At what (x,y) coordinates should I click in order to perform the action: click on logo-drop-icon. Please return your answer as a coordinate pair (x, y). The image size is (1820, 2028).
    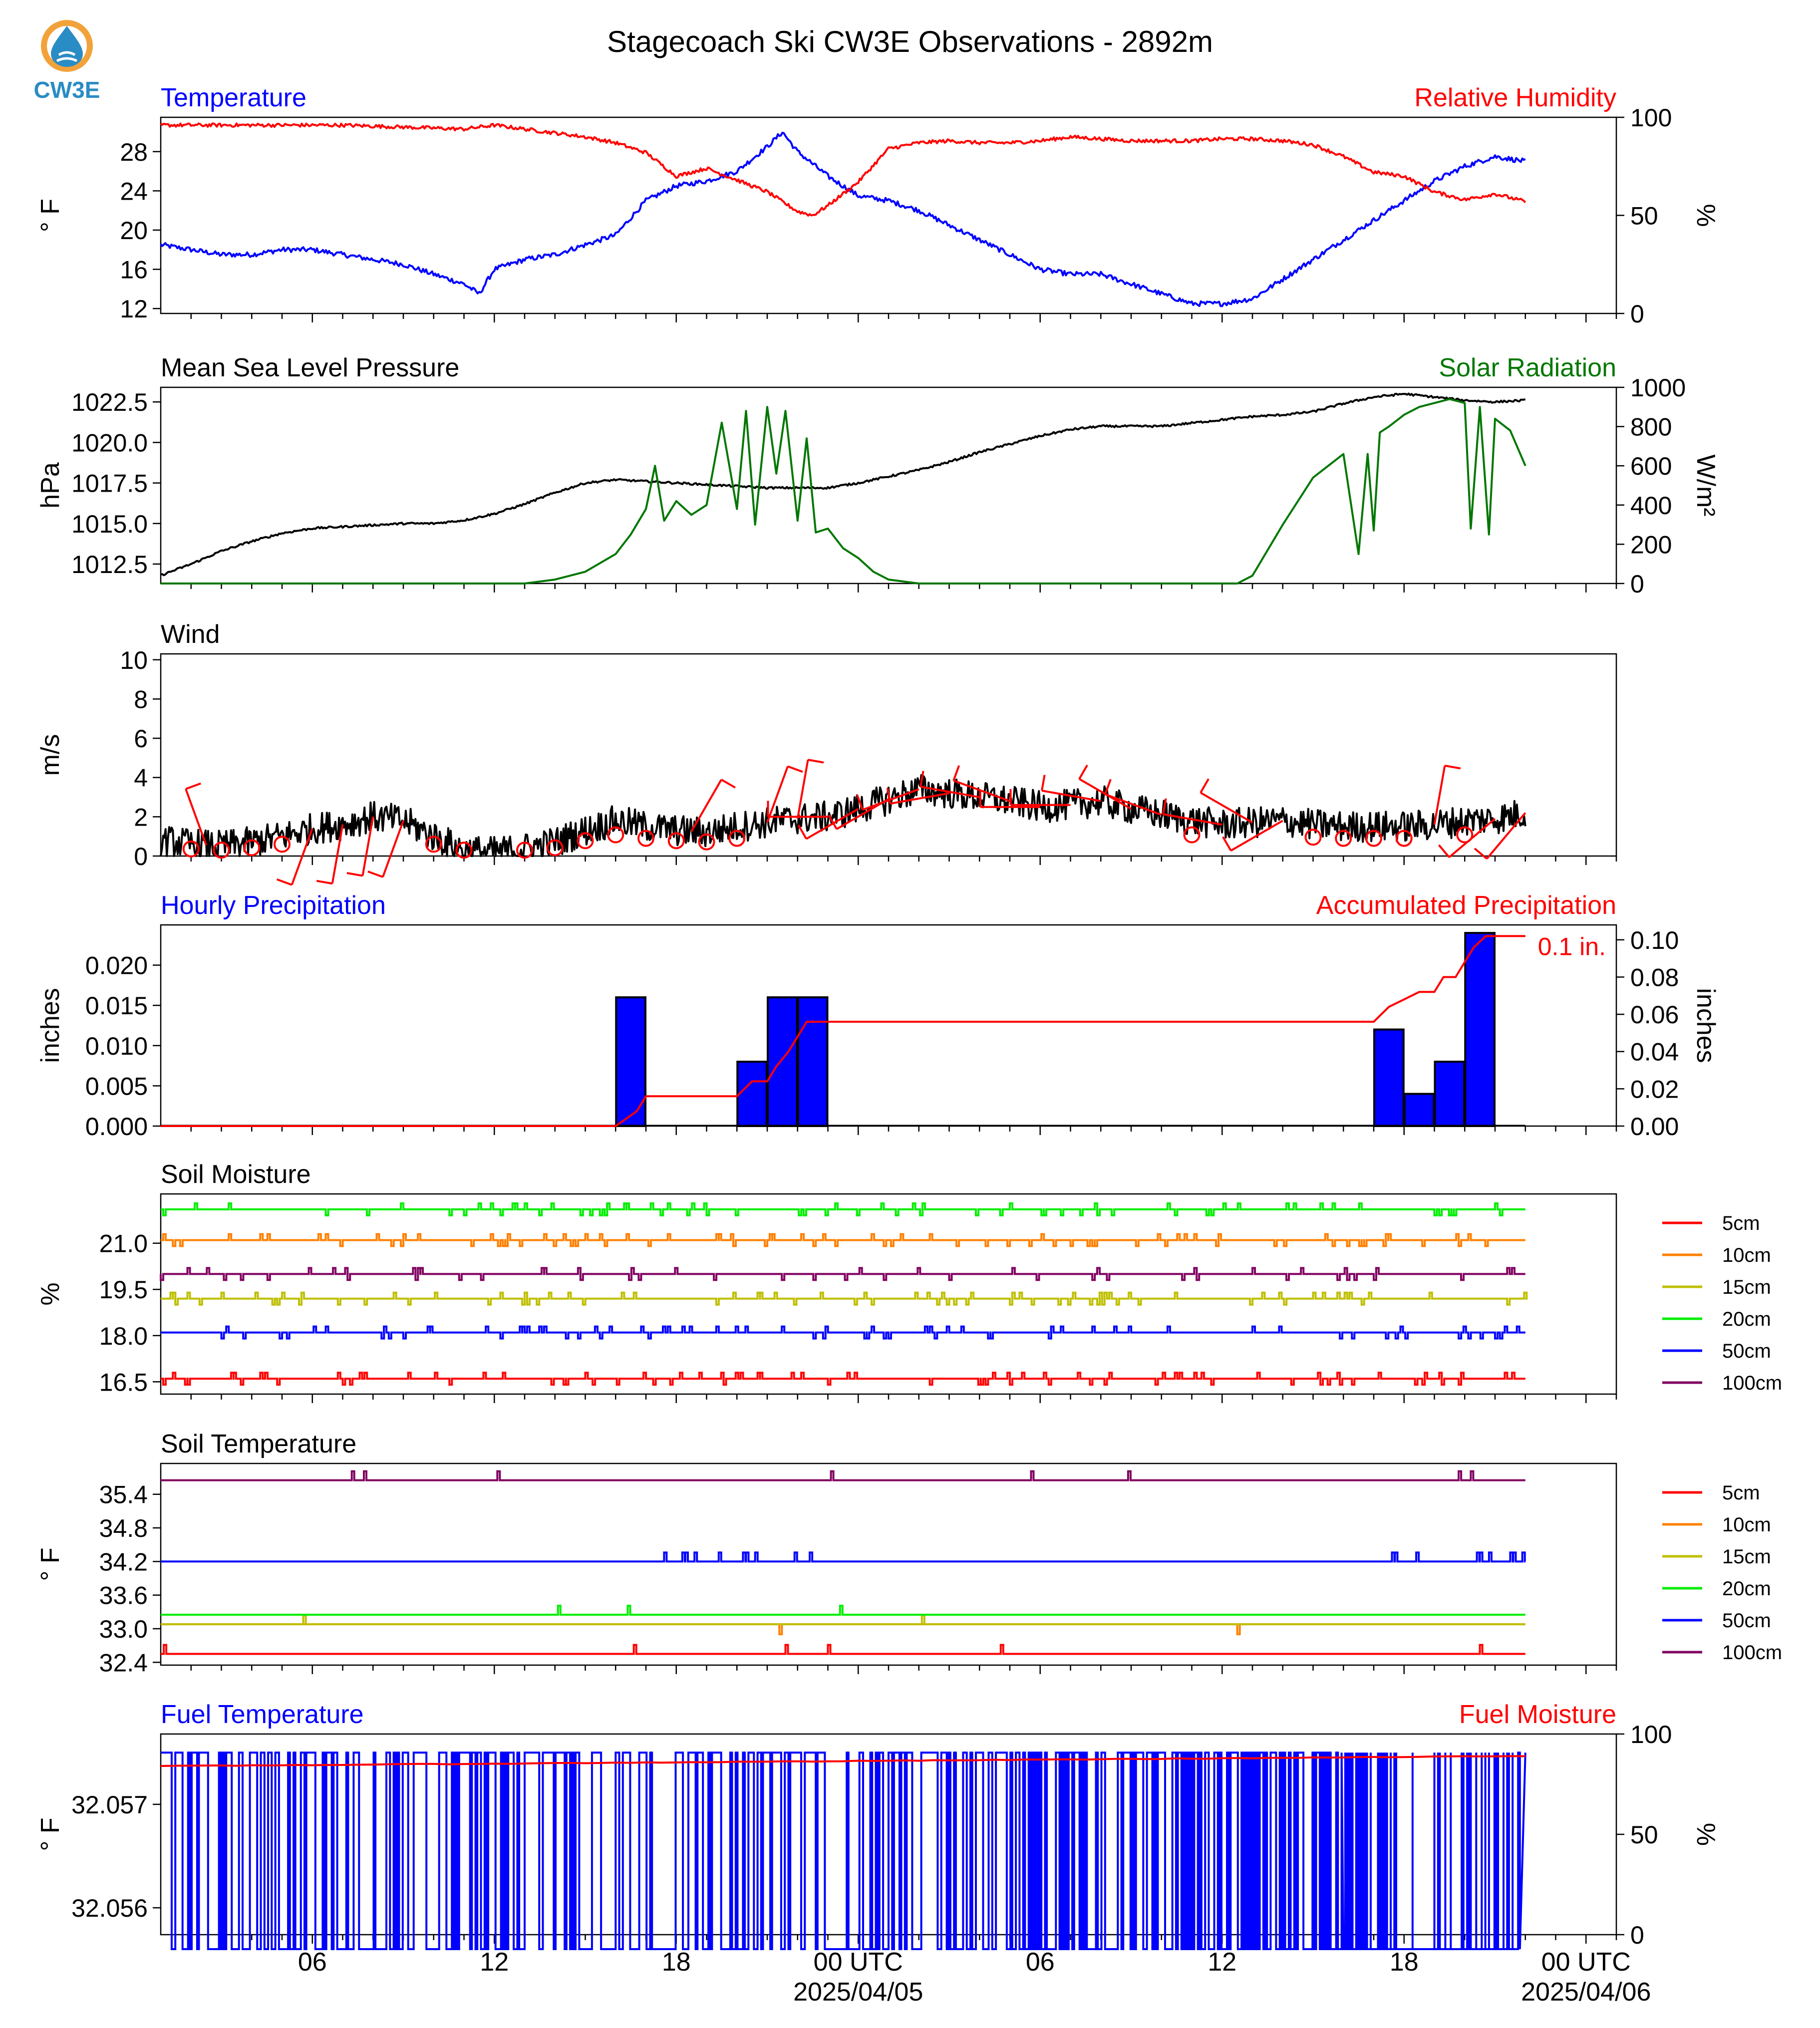
    Looking at the image, I should click on (67, 46).